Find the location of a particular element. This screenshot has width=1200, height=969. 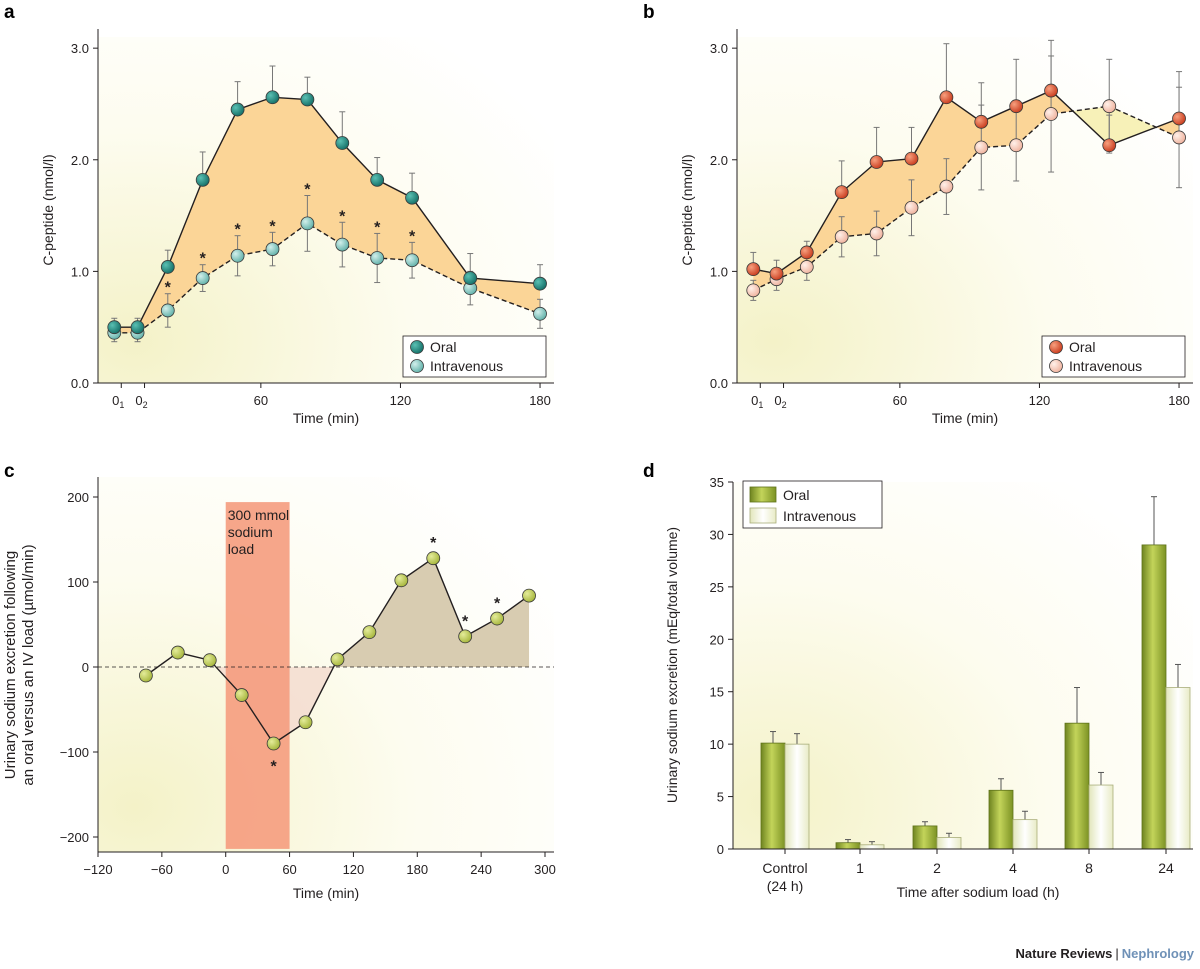

legend-swatch-oral is located at coordinates (763, 494).